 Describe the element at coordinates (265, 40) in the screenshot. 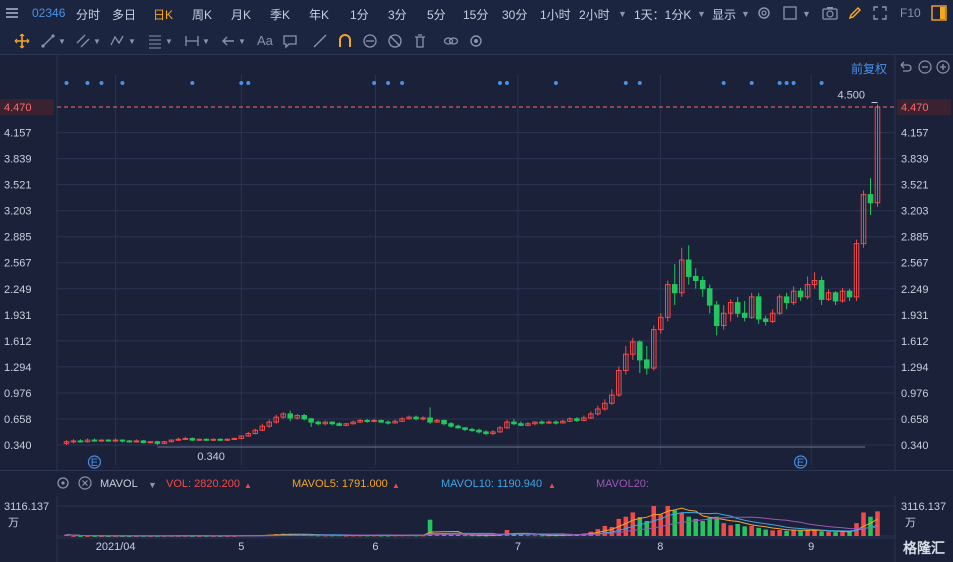

I see `text-tool-icon: Aa` at that location.